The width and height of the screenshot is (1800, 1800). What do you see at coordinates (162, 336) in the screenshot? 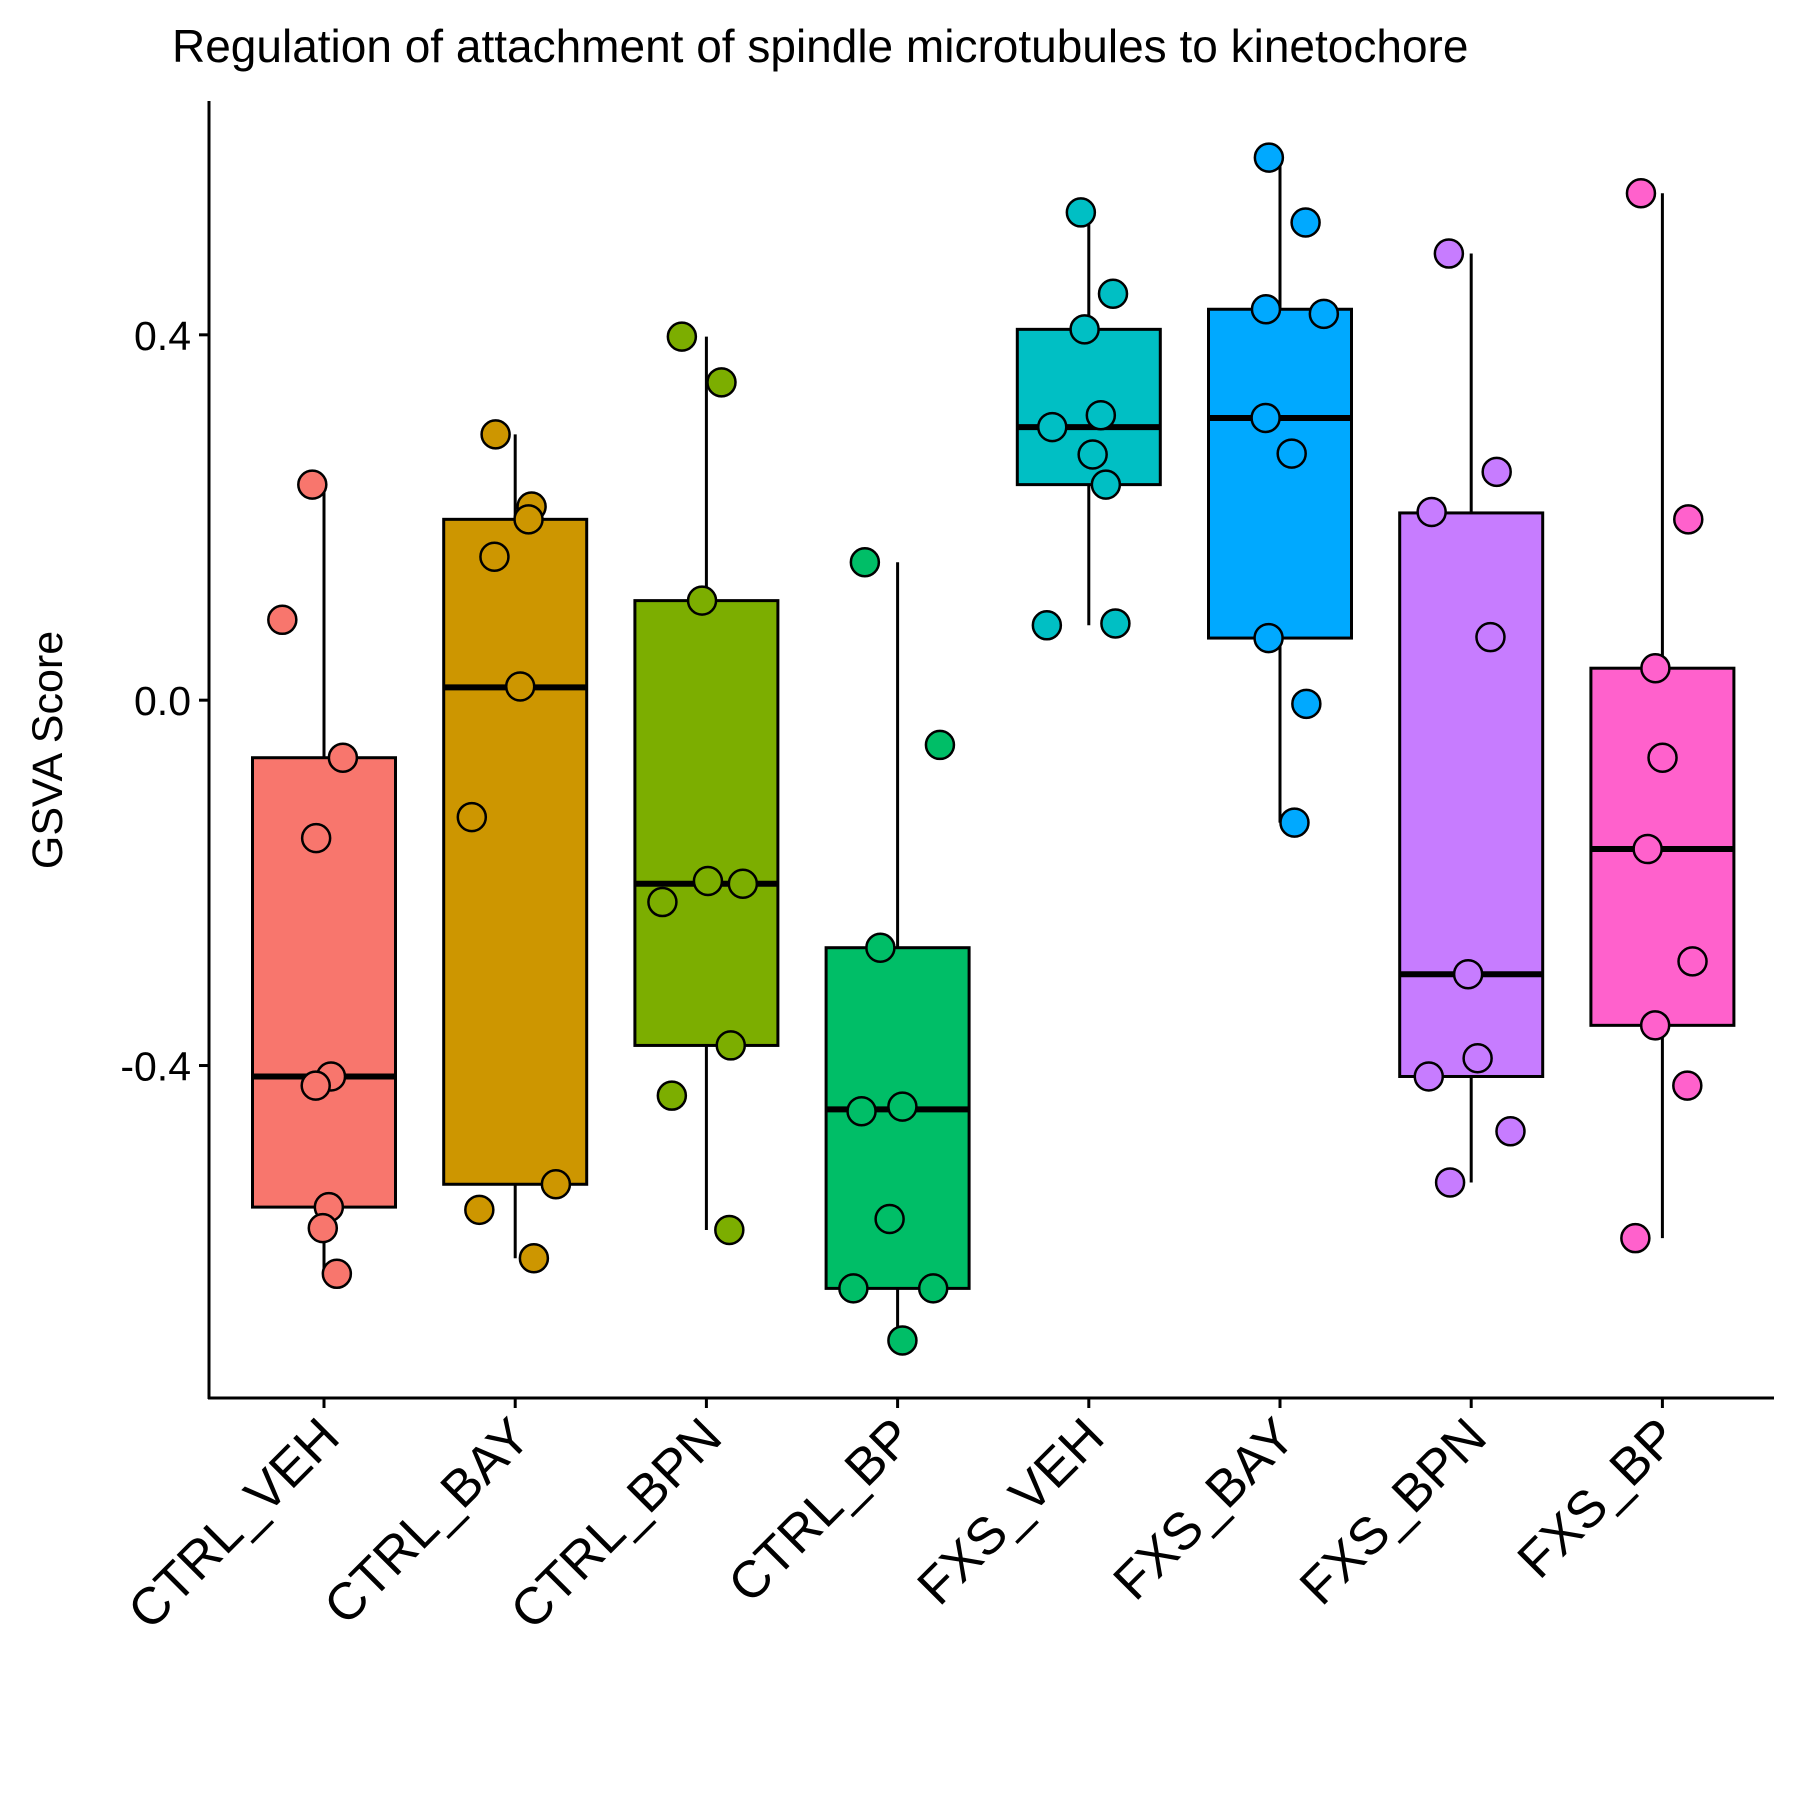
I see `y-tick-label: 0.4` at bounding box center [162, 336].